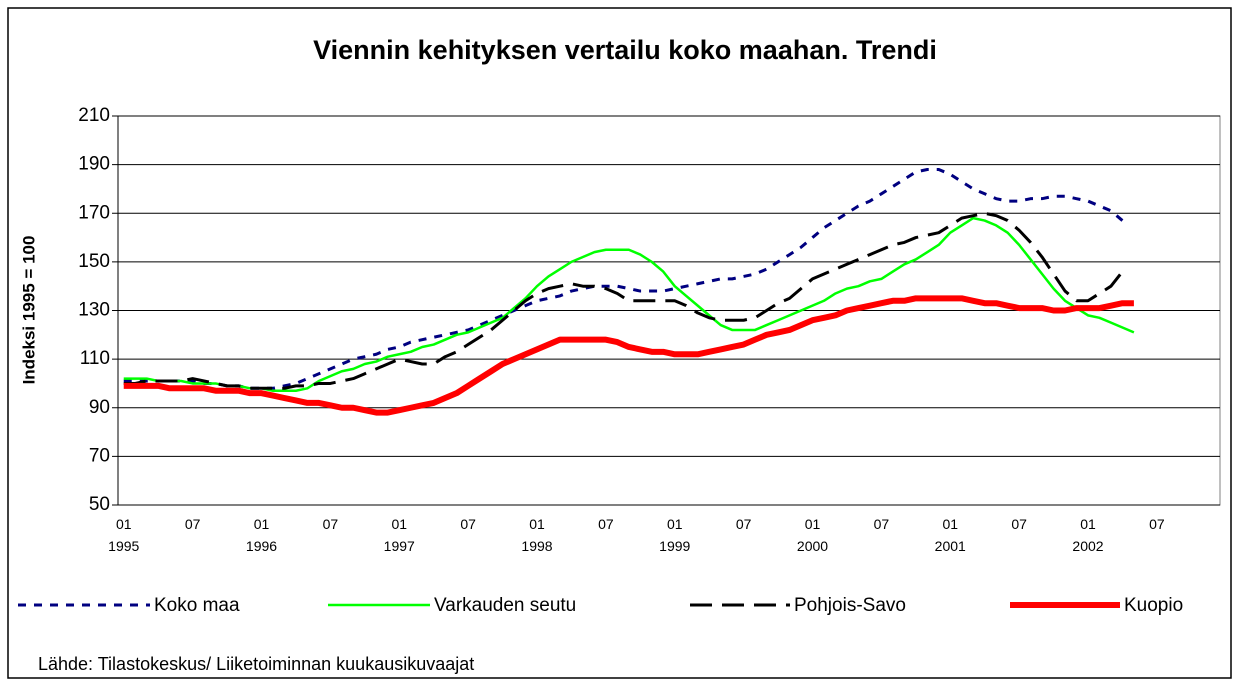  I want to click on y-tick-label: 210, so click(94, 115).